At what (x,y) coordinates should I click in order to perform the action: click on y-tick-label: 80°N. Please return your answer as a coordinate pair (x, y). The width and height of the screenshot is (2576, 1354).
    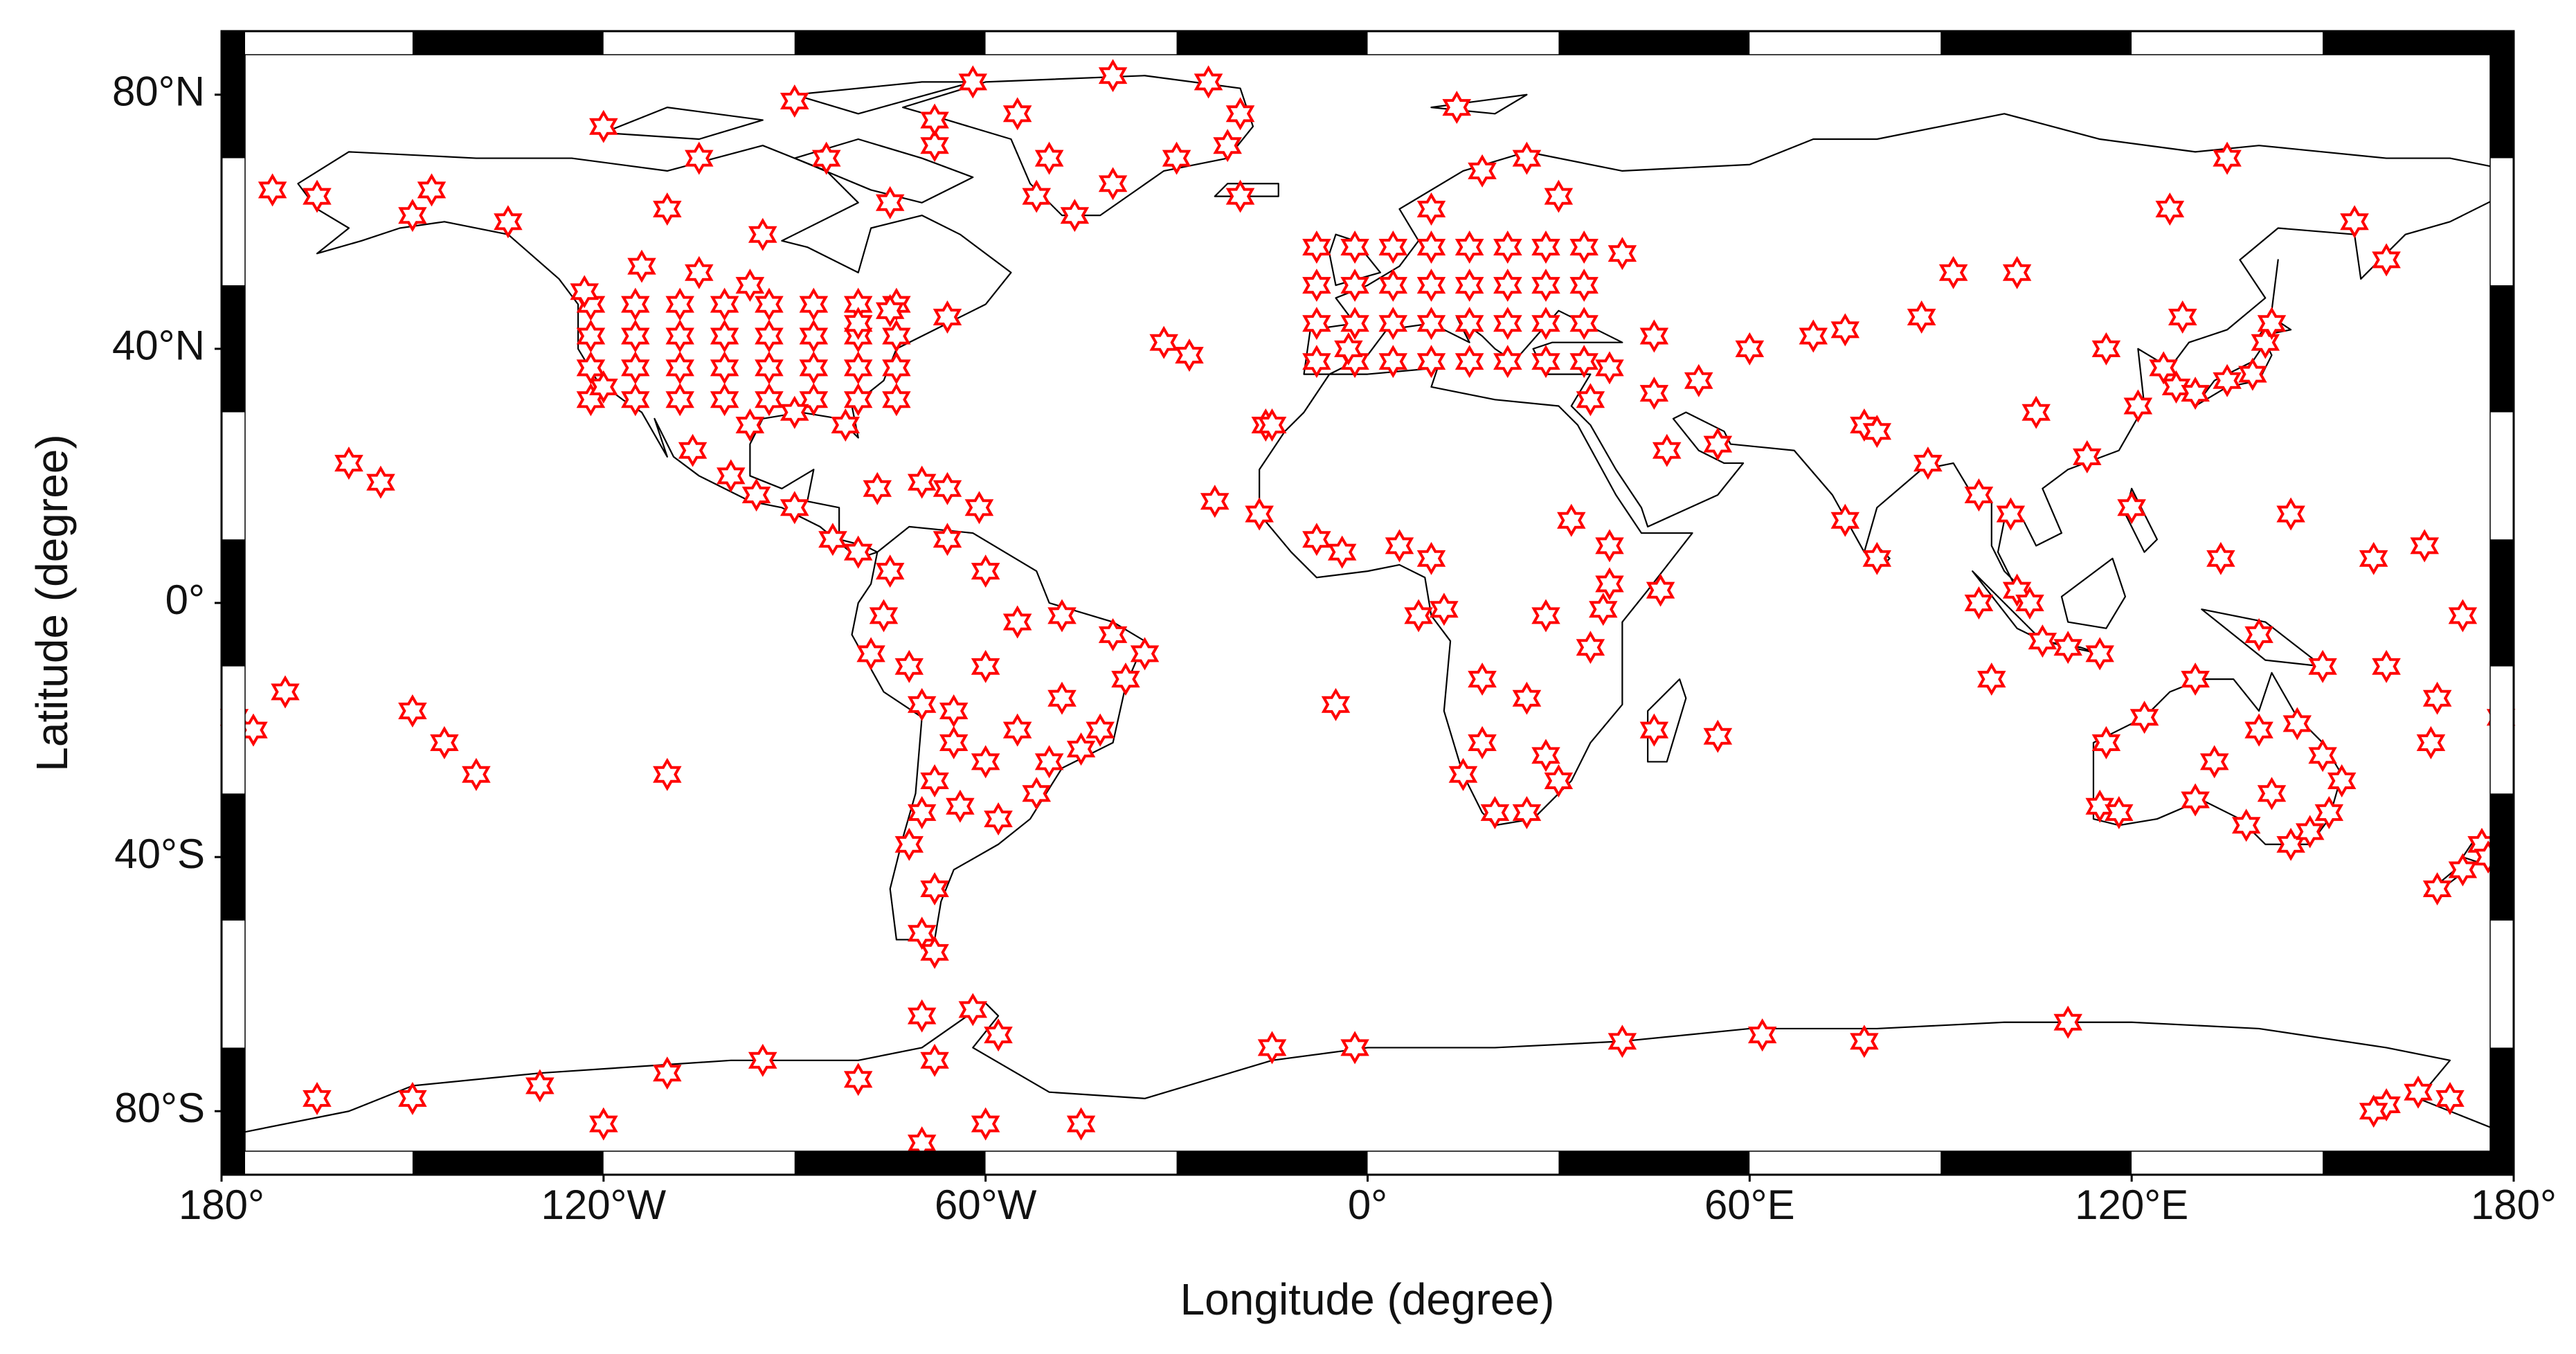
    Looking at the image, I should click on (158, 92).